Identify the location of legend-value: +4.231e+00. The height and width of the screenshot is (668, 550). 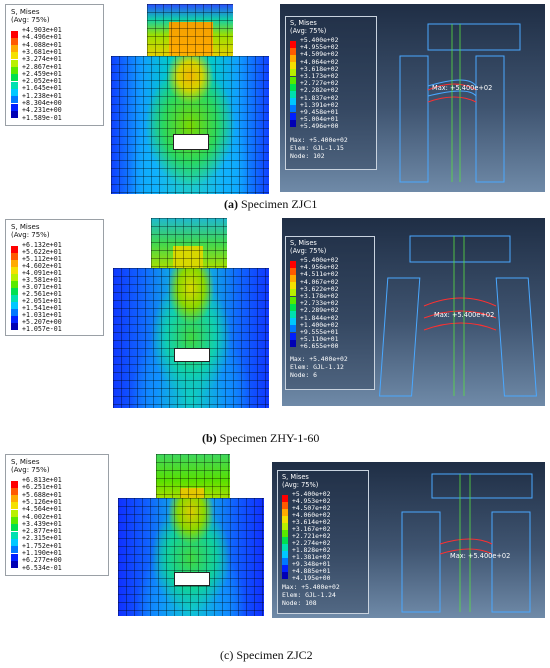
(42, 110).